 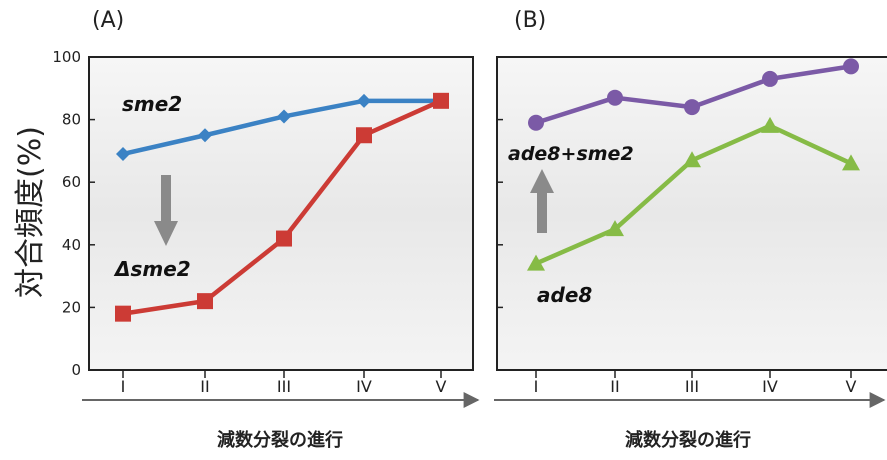 What do you see at coordinates (66, 57) in the screenshot?
I see `y-tick-label: 100` at bounding box center [66, 57].